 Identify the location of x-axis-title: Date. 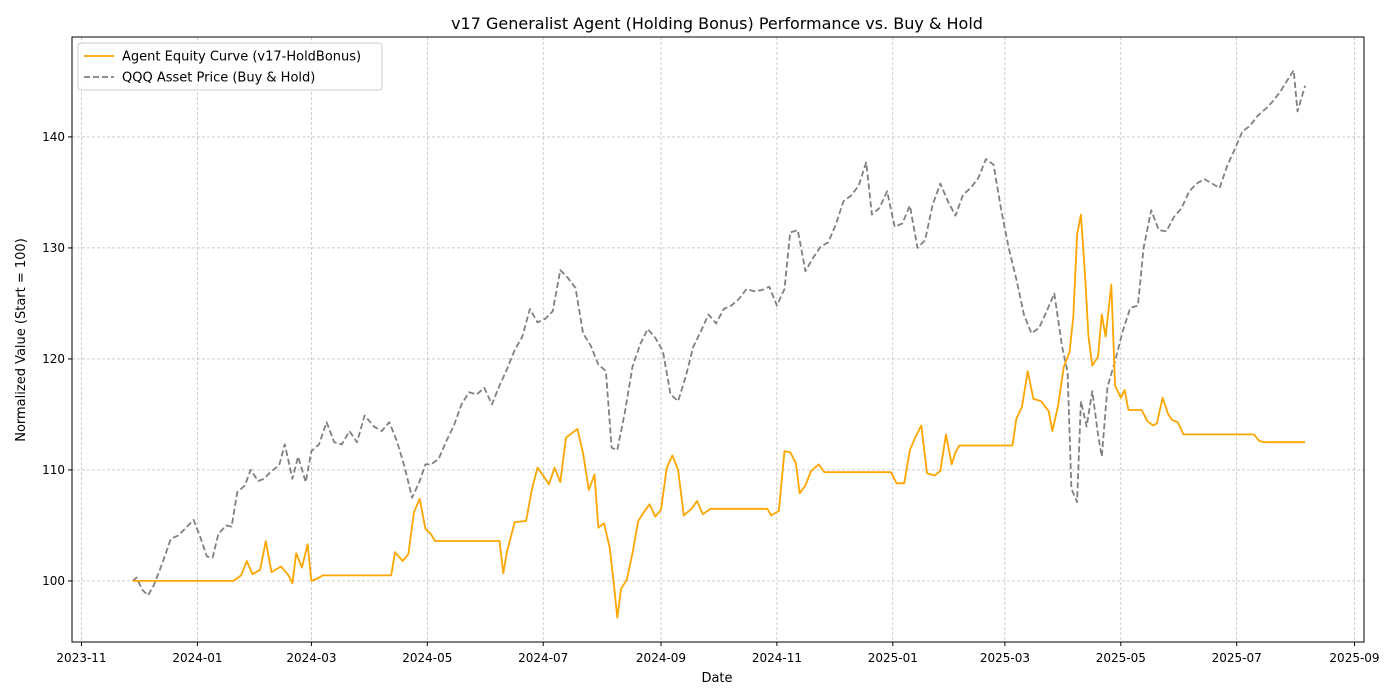
(716, 678).